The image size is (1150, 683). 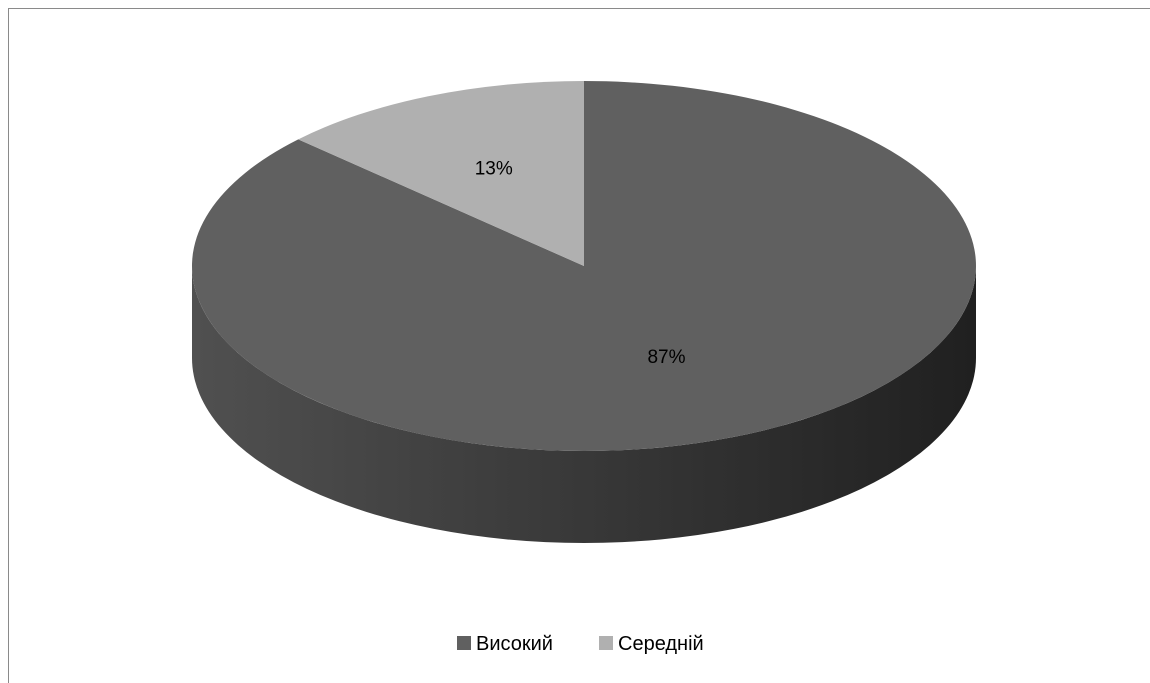 I want to click on legend-swatch-high, so click(x=464, y=643).